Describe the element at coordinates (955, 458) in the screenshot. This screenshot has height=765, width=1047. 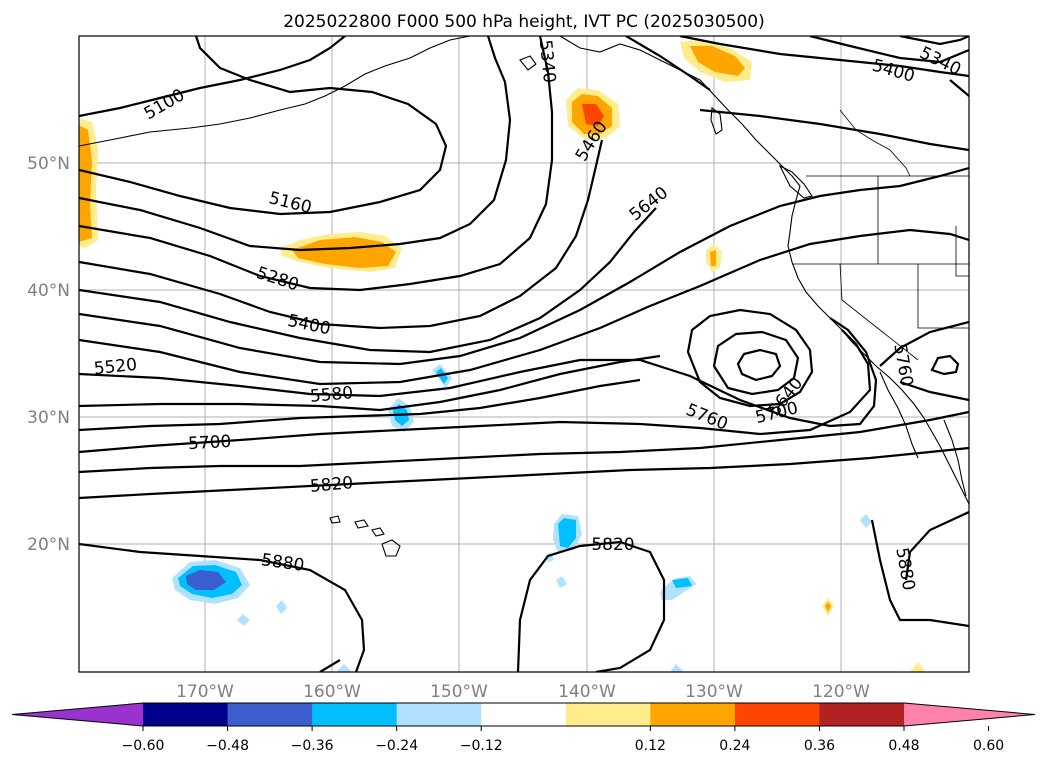
I see `gulf-of-california` at that location.